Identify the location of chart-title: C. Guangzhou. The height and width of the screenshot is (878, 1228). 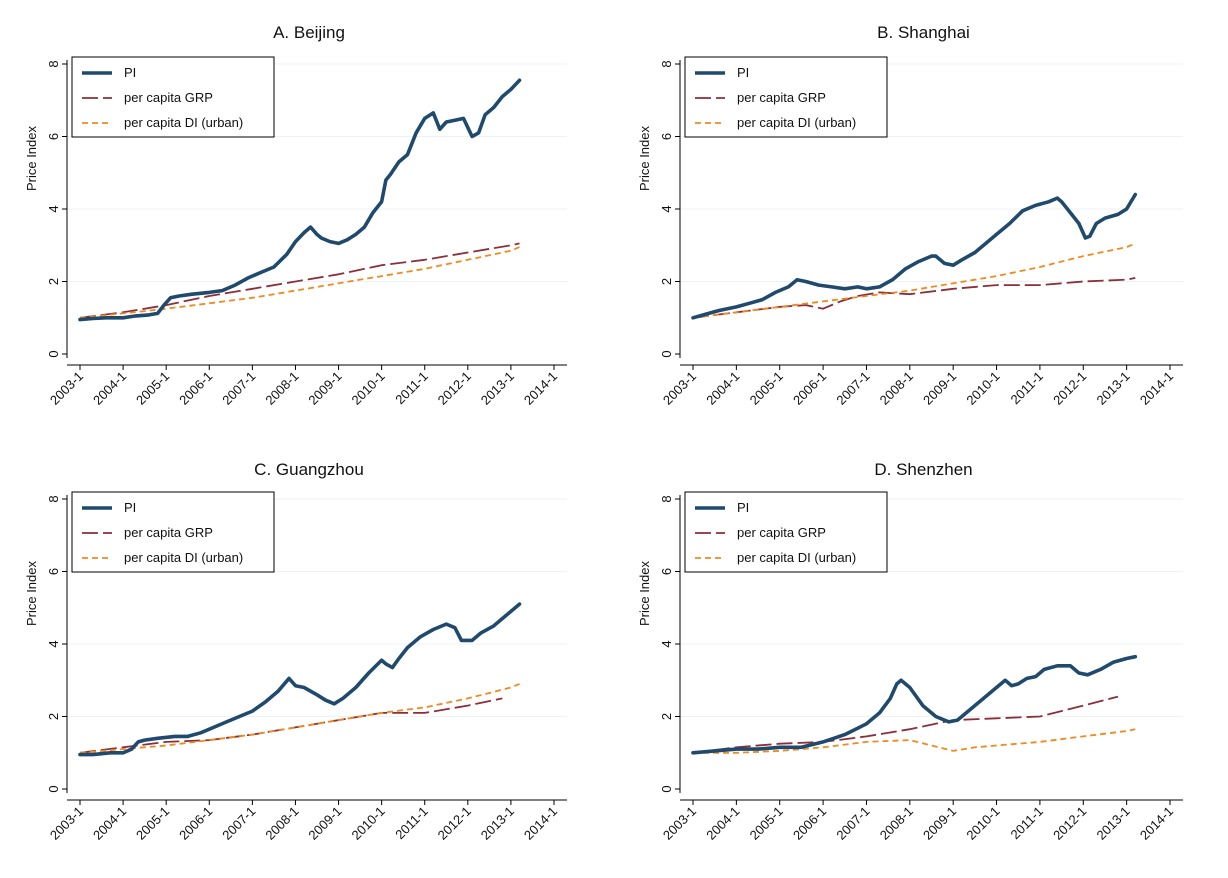
(309, 469).